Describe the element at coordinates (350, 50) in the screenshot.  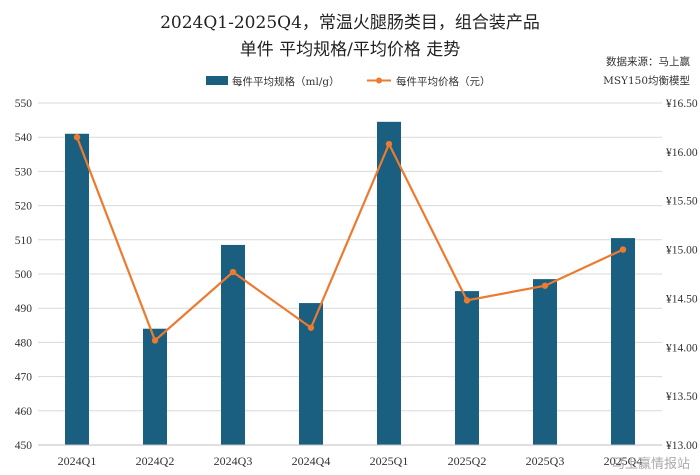
I see `chart-title-line2: 单件 平均规格/平均价格 走势` at that location.